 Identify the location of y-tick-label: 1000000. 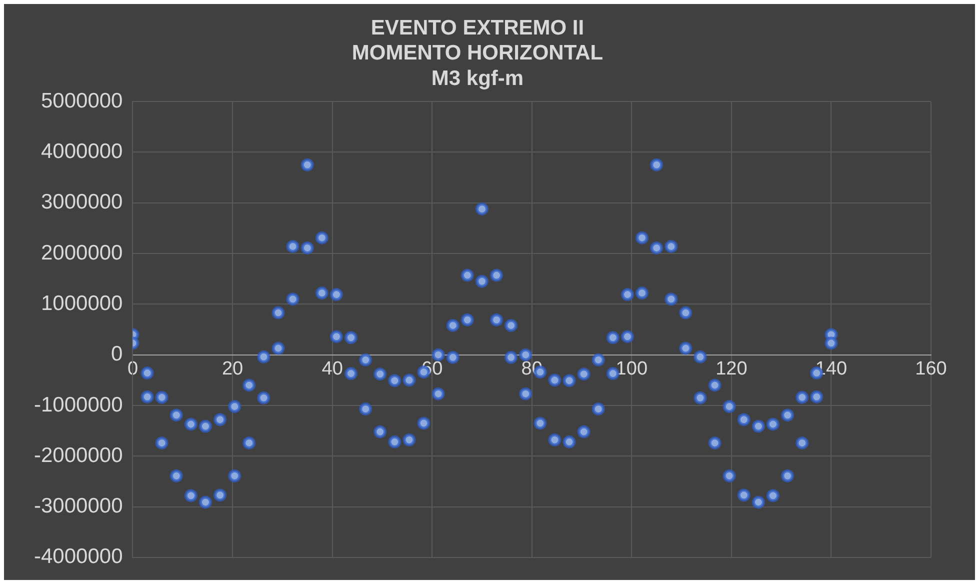
(81, 303).